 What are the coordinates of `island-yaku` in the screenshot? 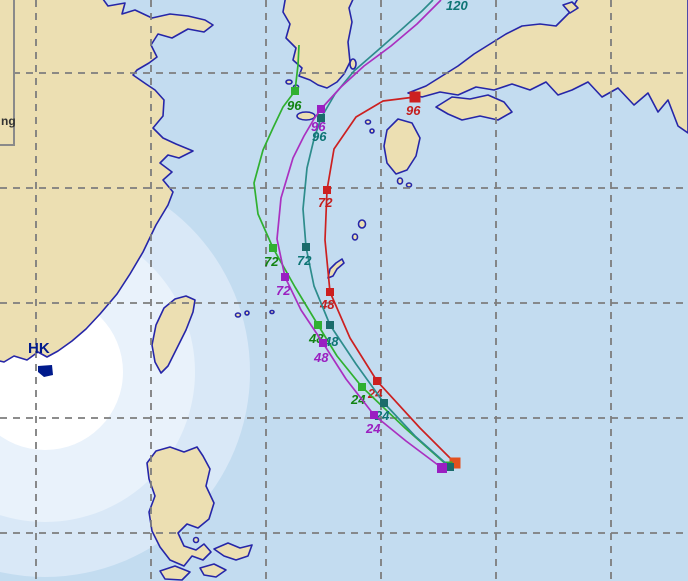 It's located at (409, 185).